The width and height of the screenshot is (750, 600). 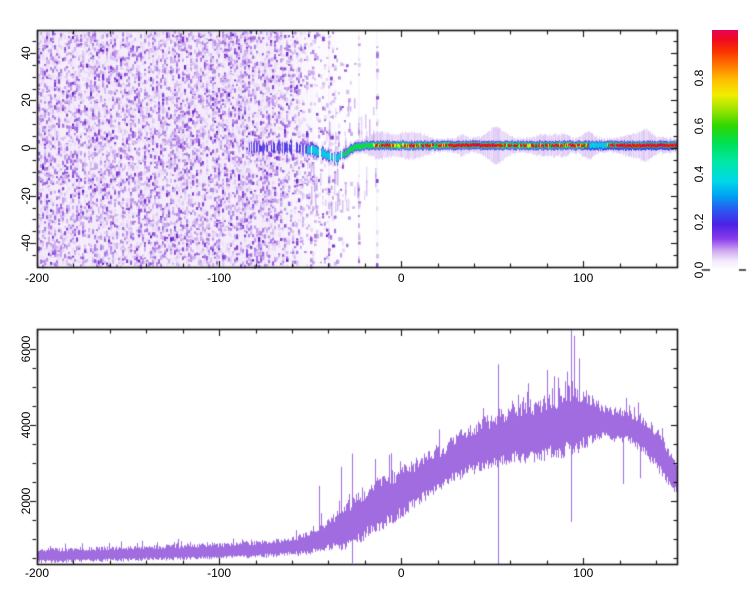 I want to click on top-y-tick-label: -40, so click(x=26, y=243).